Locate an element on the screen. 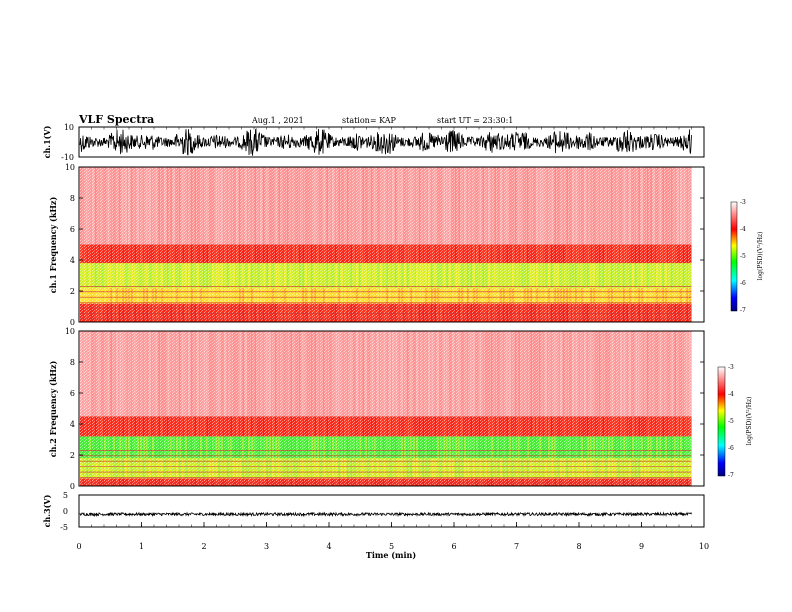  xtick-label: 4 is located at coordinates (328, 546).